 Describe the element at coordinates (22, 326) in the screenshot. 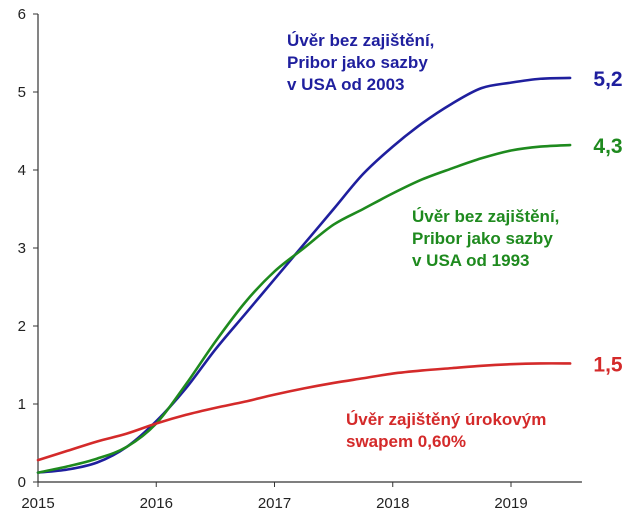

I see `y-tick-label: 2` at that location.